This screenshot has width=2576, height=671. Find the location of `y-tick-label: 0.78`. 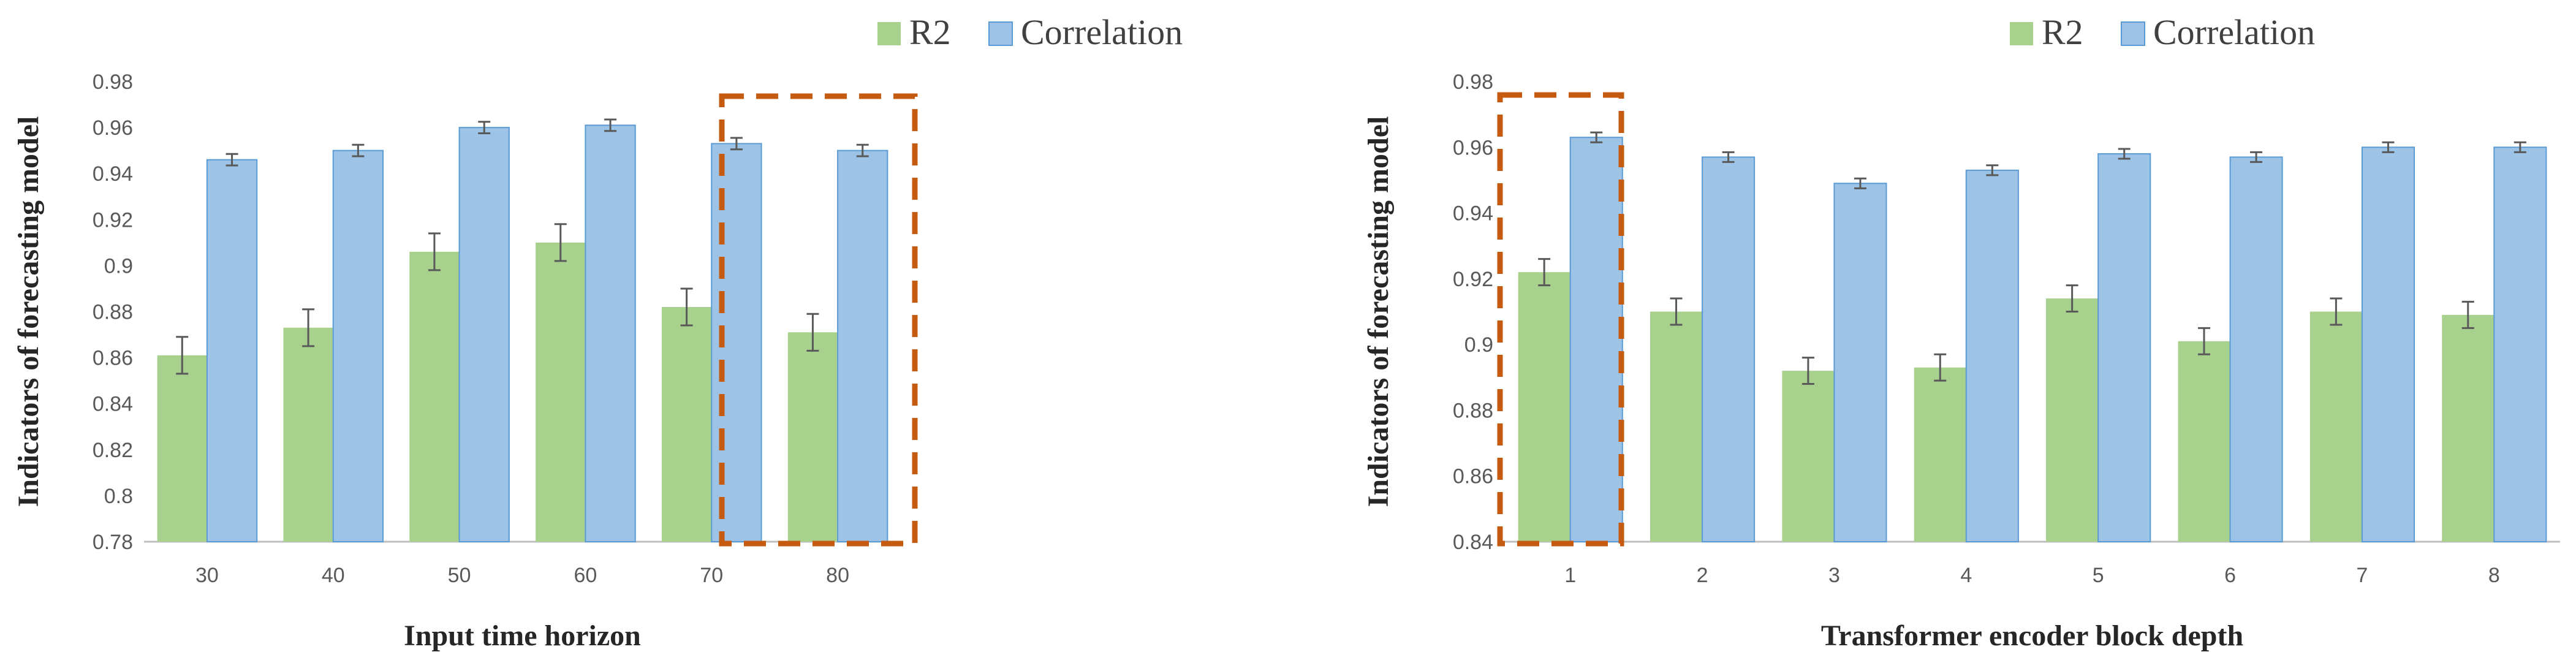

y-tick-label: 0.78 is located at coordinates (113, 542).